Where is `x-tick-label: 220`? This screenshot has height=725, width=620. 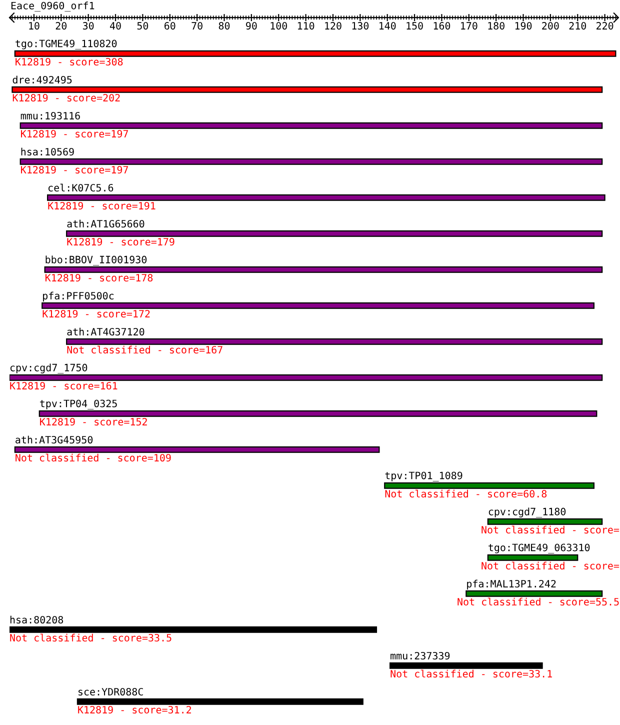 x-tick-label: 220 is located at coordinates (605, 26).